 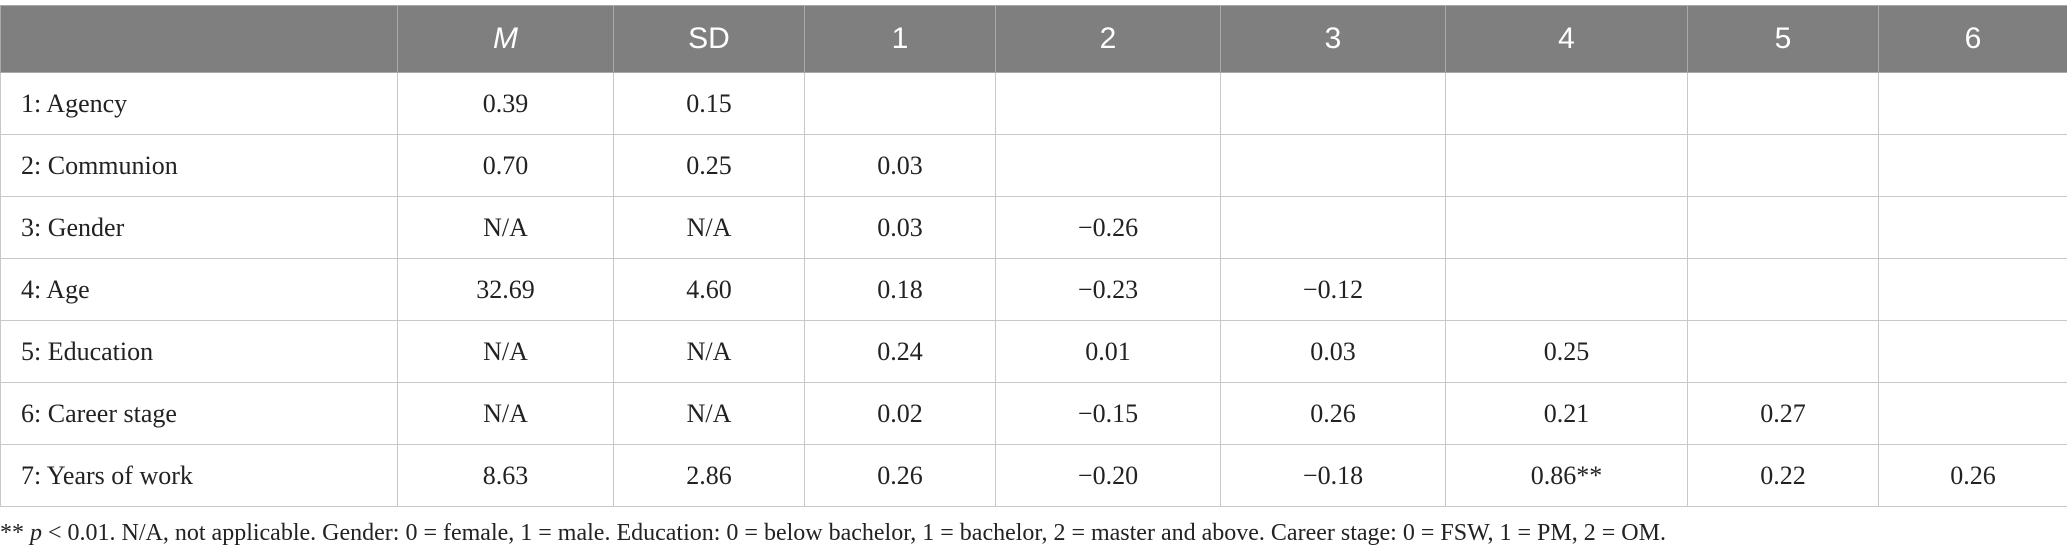 What do you see at coordinates (199, 39) in the screenshot?
I see `header-cell-blank` at bounding box center [199, 39].